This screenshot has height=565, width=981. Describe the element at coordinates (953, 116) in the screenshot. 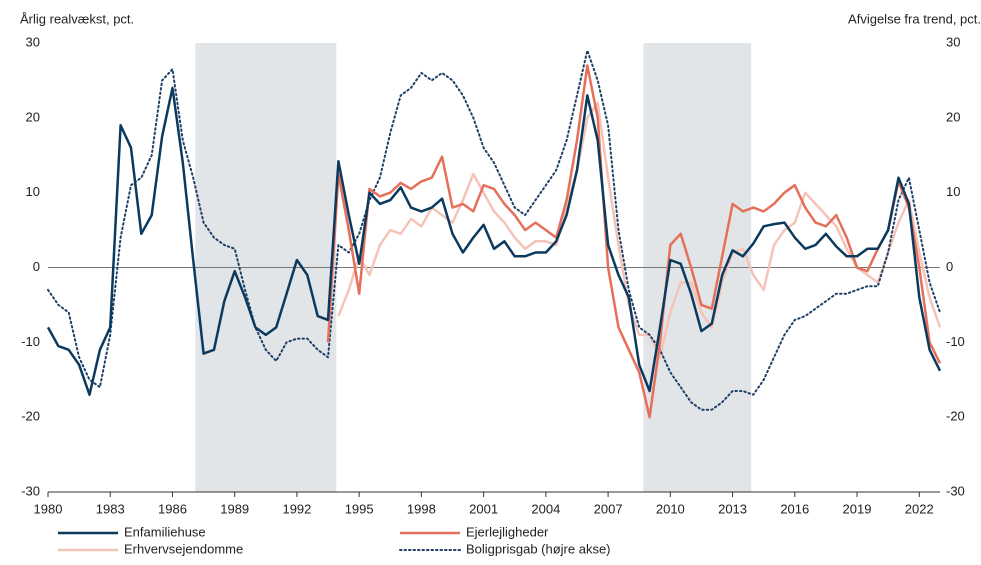

I see `y2-tick-label: 20` at that location.